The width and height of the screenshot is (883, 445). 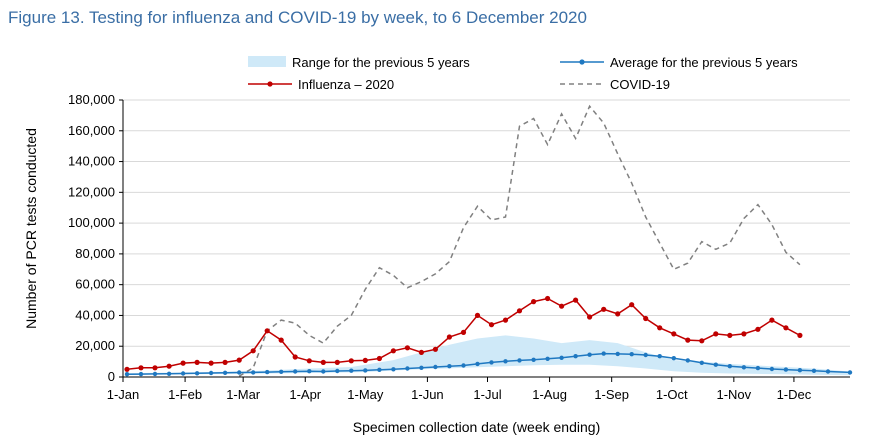 I want to click on x-axis-title: Specimen collection date (week ending), so click(x=476, y=427).